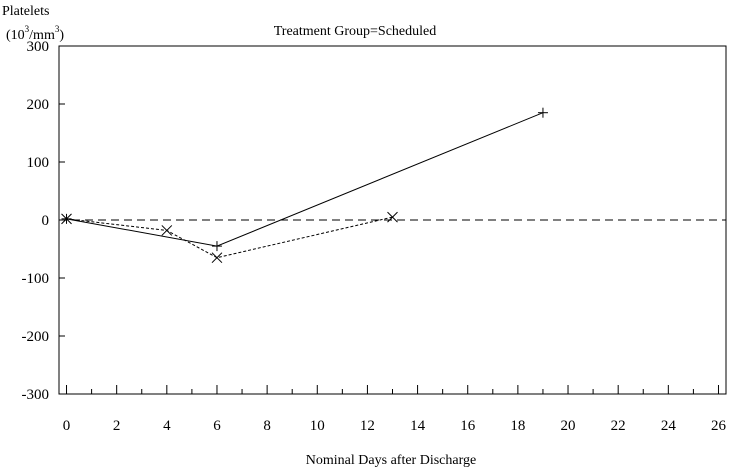 The height and width of the screenshot is (470, 735). Describe the element at coordinates (719, 426) in the screenshot. I see `x-tick-label: 26` at that location.